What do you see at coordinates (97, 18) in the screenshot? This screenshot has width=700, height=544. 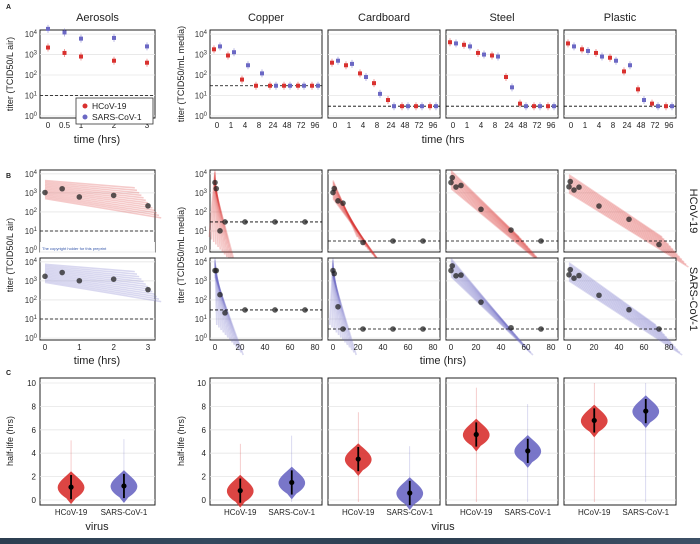 I see `column-title-aerosols: Aerosols` at bounding box center [97, 18].